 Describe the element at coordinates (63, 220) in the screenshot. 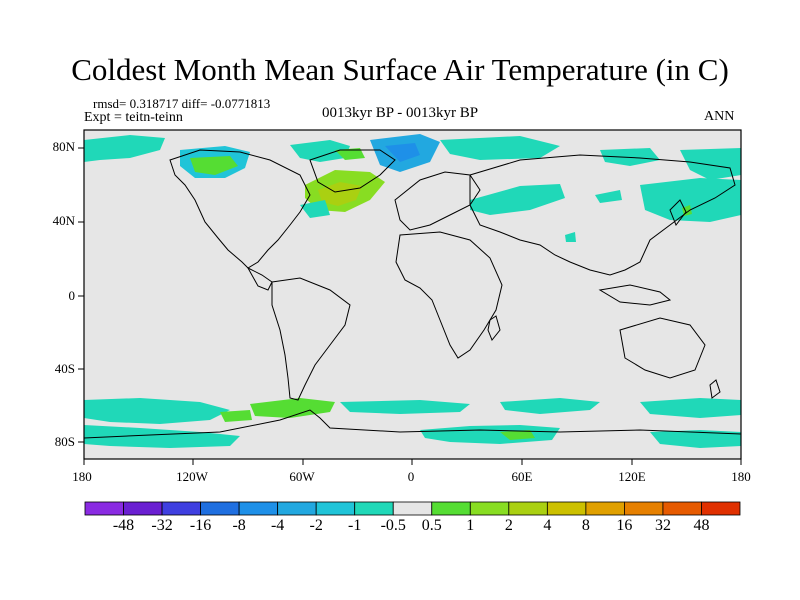

I see `lat-label-40n: 40N` at that location.